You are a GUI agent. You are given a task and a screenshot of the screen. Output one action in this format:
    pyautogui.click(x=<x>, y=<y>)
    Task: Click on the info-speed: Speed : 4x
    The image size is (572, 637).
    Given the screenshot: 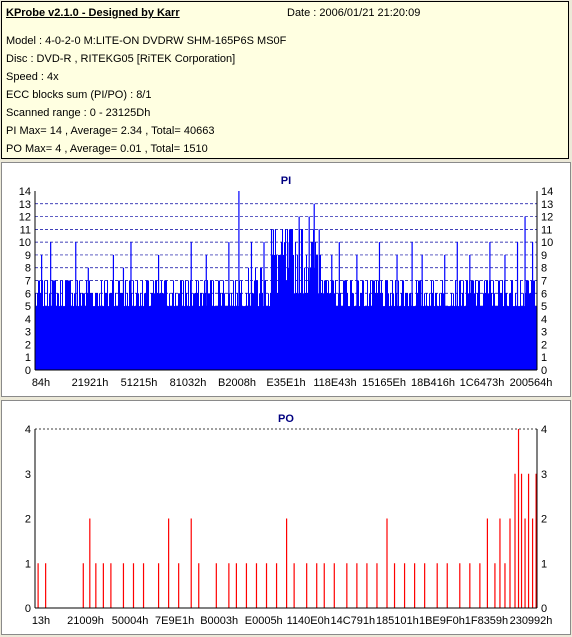 What is the action you would take?
    pyautogui.click(x=32, y=77)
    